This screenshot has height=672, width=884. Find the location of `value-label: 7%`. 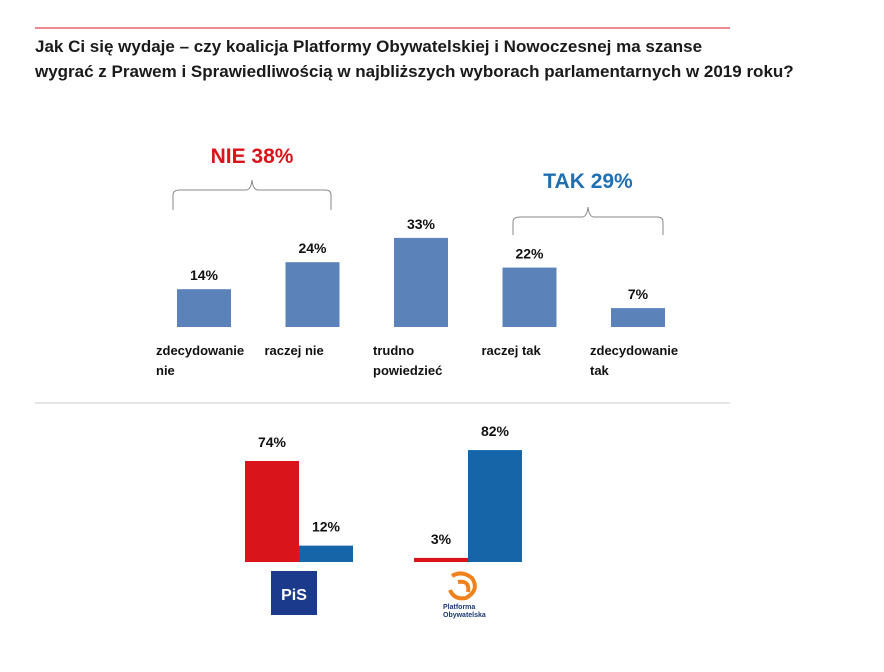

value-label: 7% is located at coordinates (638, 294).